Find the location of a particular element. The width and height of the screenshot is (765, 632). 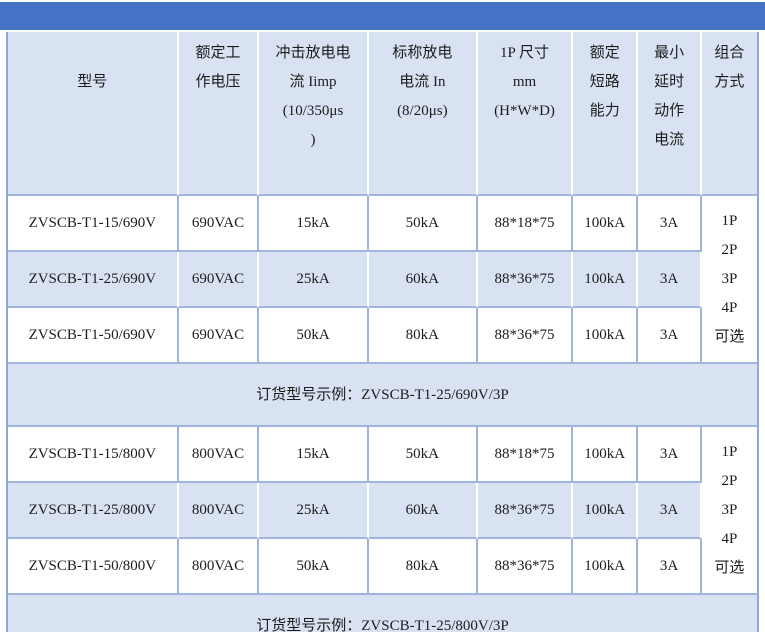

header-nominal-current: 标称放电 电流 In (8/20μs) is located at coordinates (423, 114).